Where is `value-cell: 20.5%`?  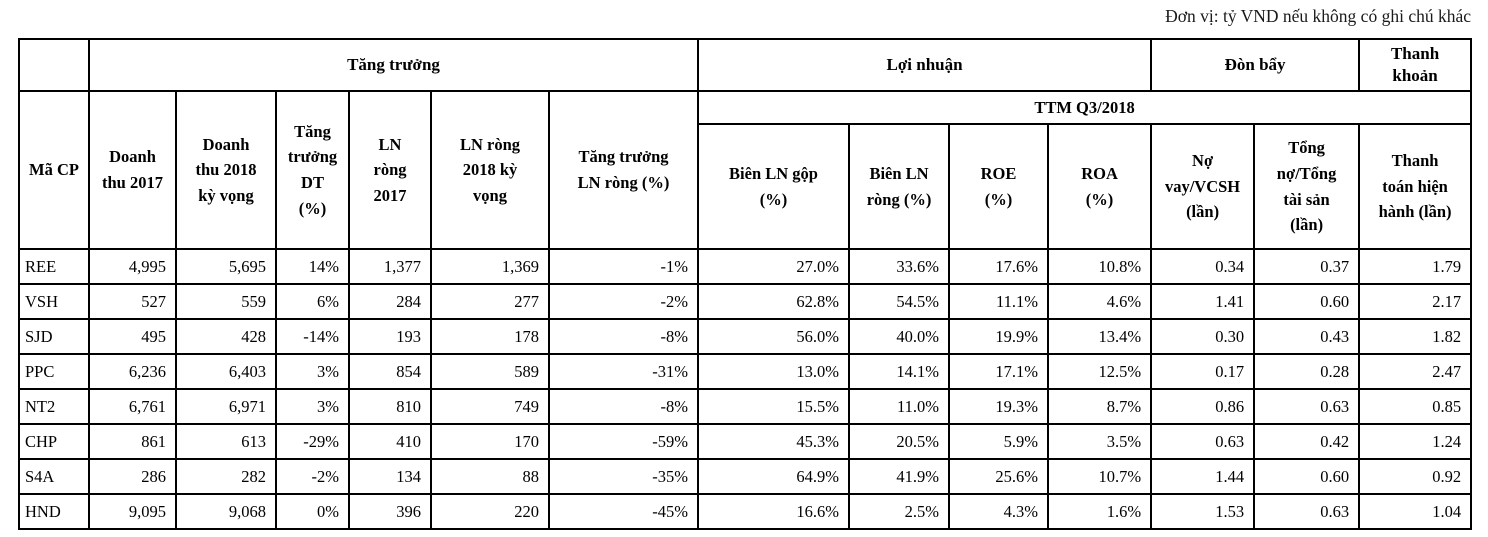
value-cell: 20.5% is located at coordinates (899, 441).